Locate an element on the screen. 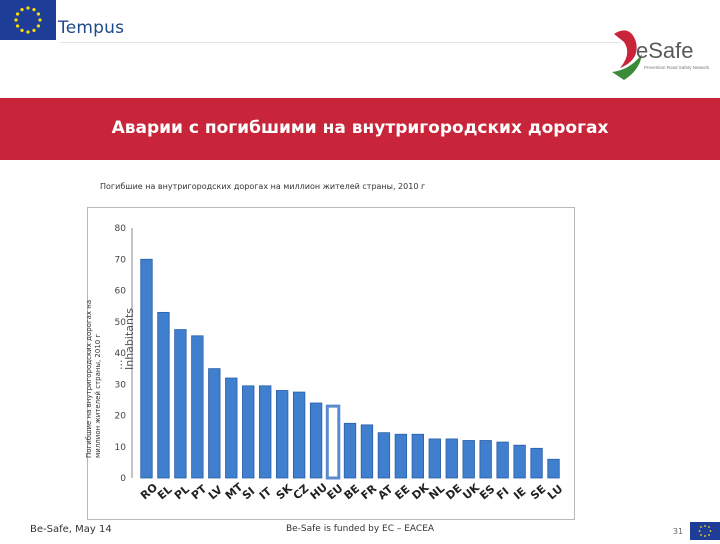  eu-flag-icon is located at coordinates (28, 20).